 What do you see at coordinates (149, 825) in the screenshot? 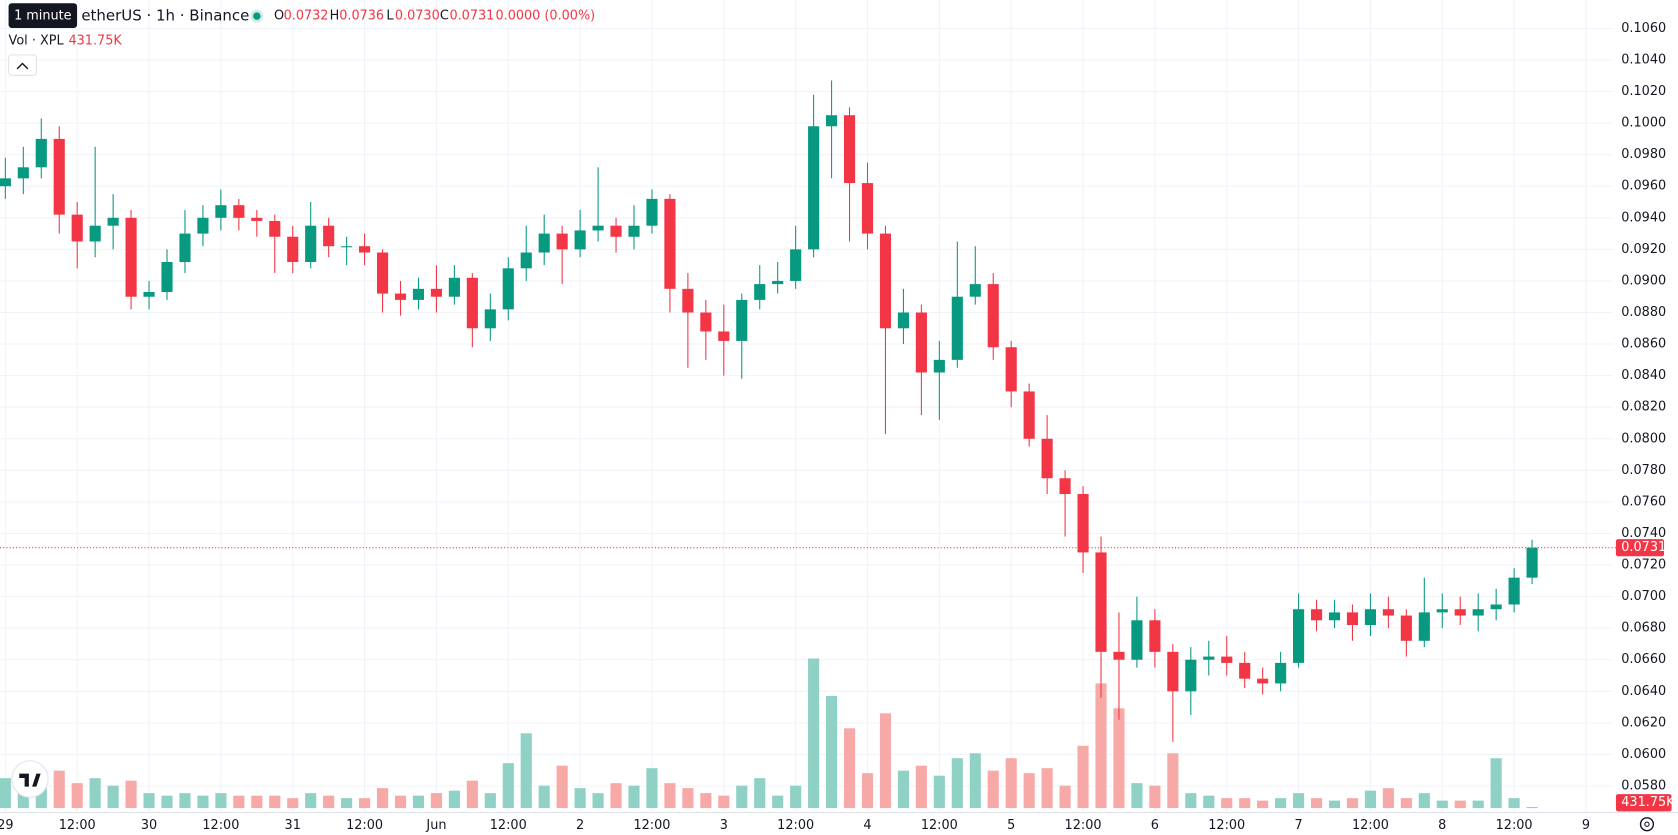
I see `x-tick-label: 30` at bounding box center [149, 825].